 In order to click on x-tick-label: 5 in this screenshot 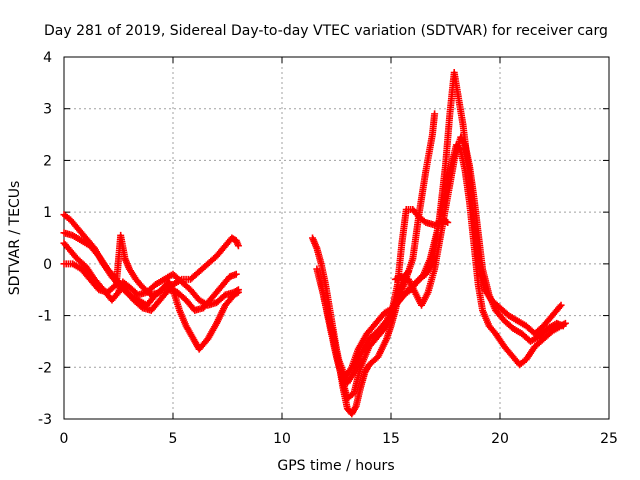, I will do `click(173, 439)`.